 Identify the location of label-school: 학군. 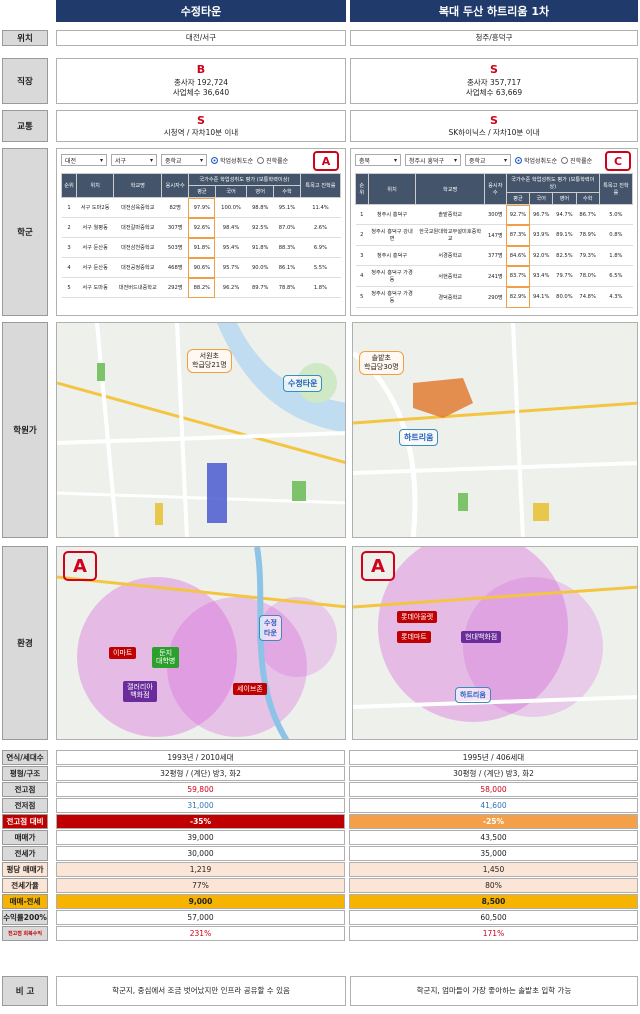
(25, 232).